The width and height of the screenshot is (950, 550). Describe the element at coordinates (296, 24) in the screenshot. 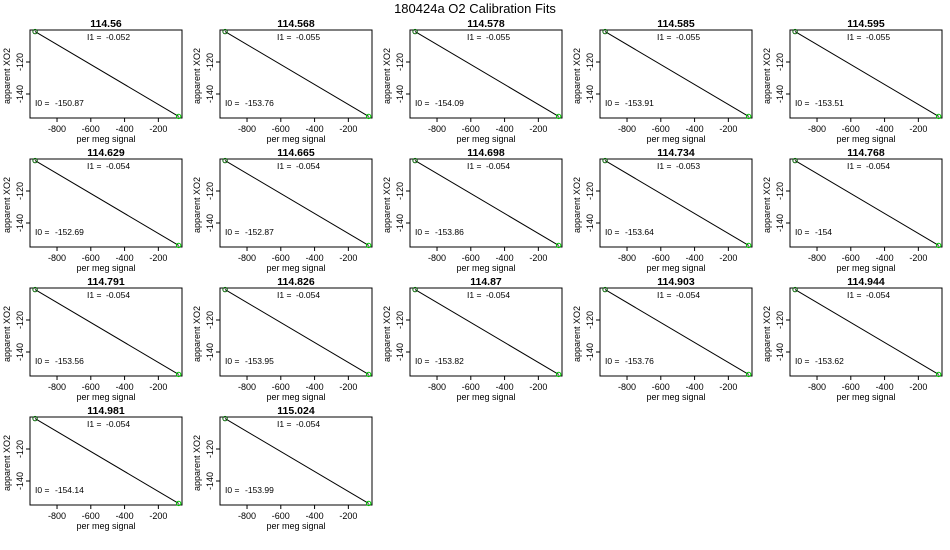

I see `panel-title: 114.568` at that location.